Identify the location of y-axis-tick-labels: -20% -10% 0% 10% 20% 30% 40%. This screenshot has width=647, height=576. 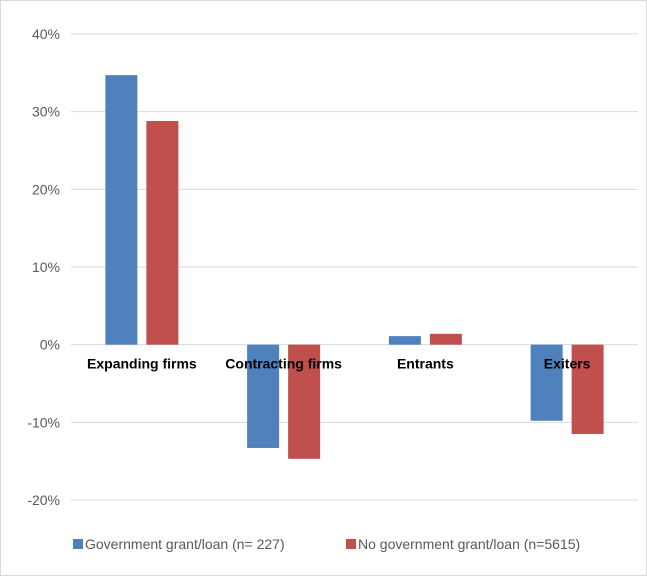
(43, 267).